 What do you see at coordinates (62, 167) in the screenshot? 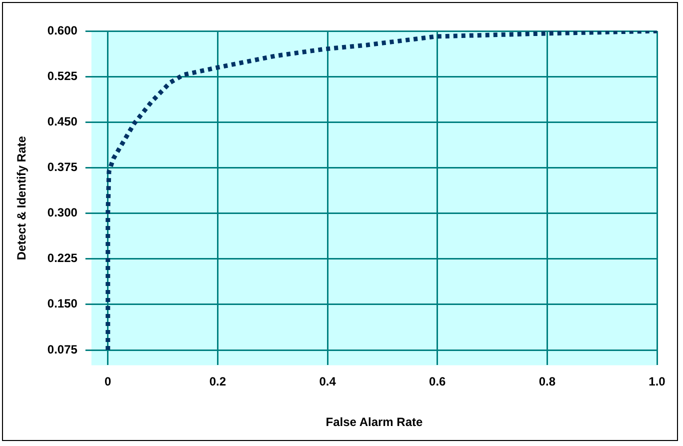
I see `y-tick-label: 0.375` at bounding box center [62, 167].